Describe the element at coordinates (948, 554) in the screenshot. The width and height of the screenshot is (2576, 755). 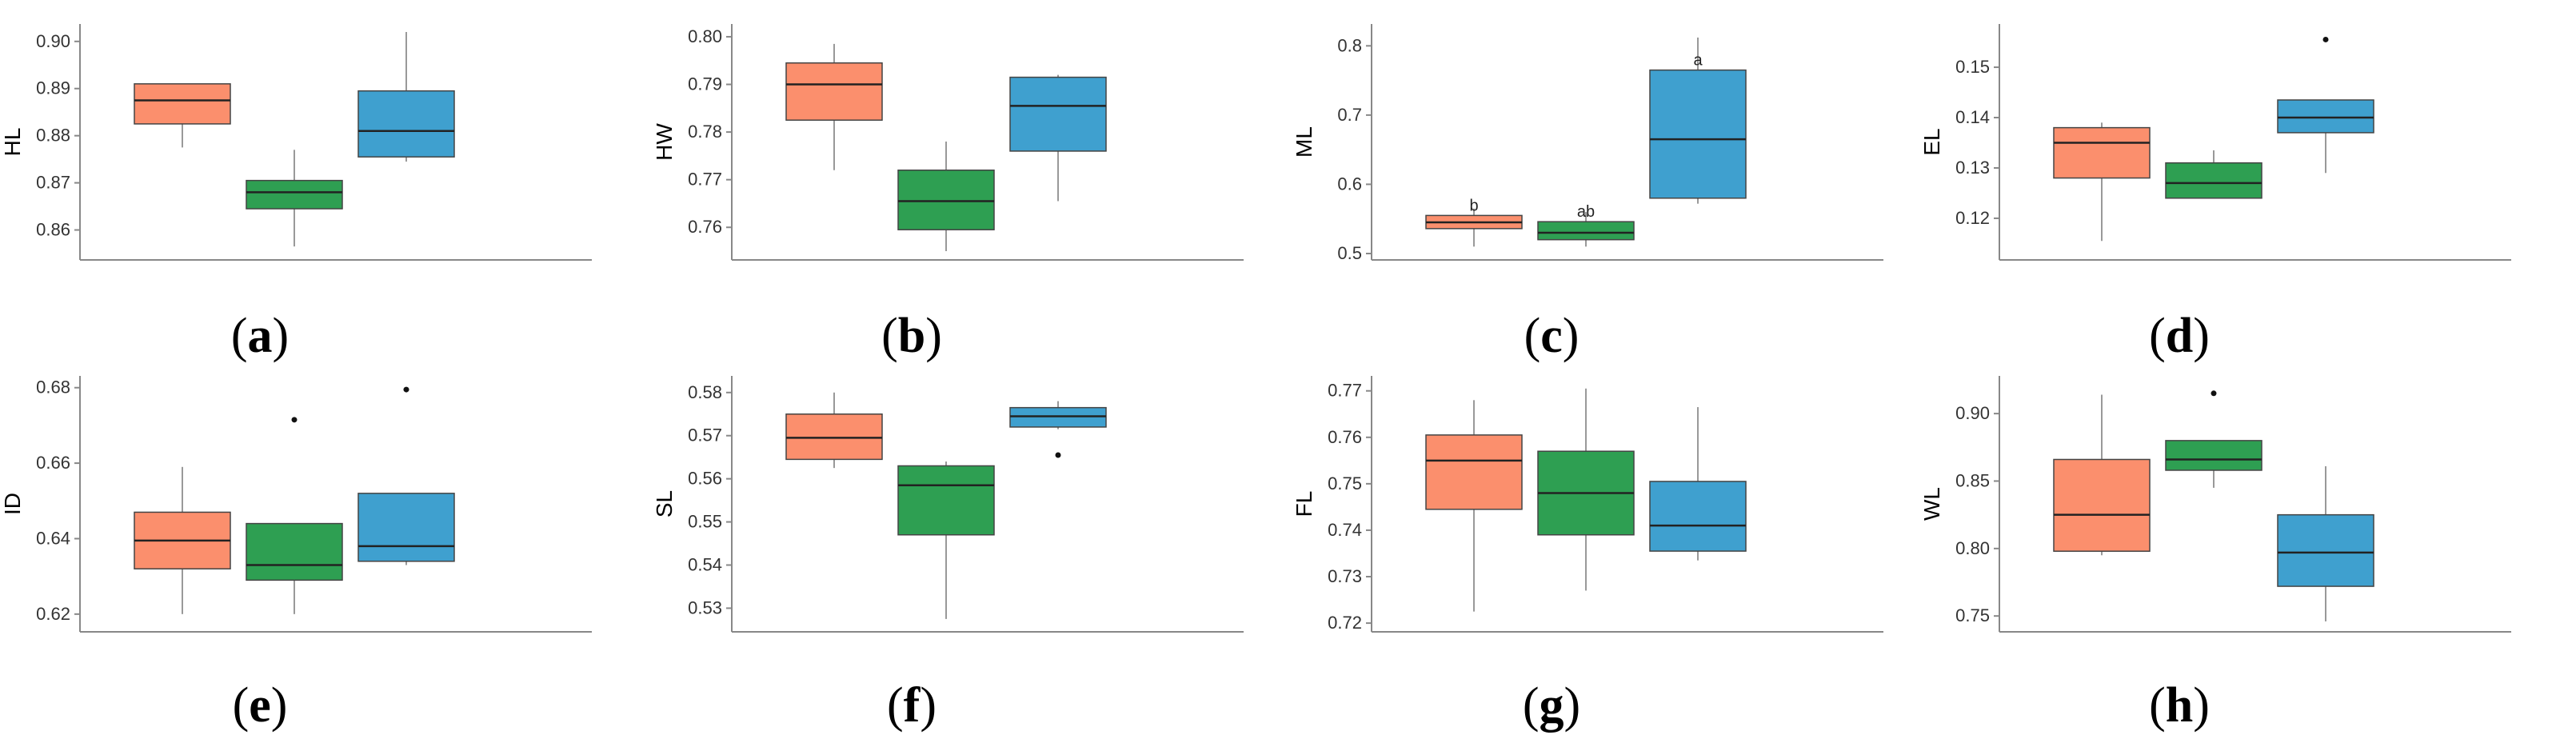
I see `panel-f: 0.53 0.54 0.55 0.56 0.57 0.58 SL (f)` at that location.